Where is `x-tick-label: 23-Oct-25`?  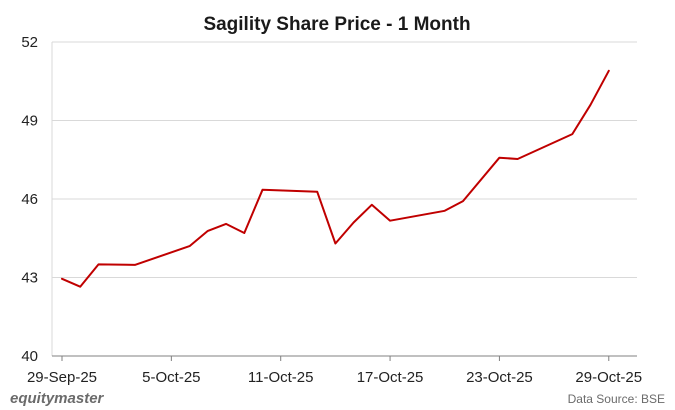 x-tick-label: 23-Oct-25 is located at coordinates (499, 377).